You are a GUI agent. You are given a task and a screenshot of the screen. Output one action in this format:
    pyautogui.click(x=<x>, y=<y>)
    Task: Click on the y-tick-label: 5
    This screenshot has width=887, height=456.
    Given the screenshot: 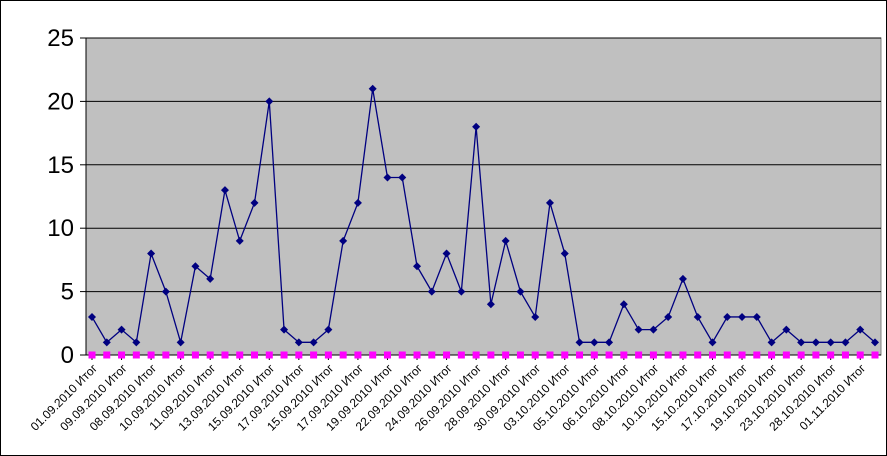 What is the action you would take?
    pyautogui.click(x=67, y=292)
    